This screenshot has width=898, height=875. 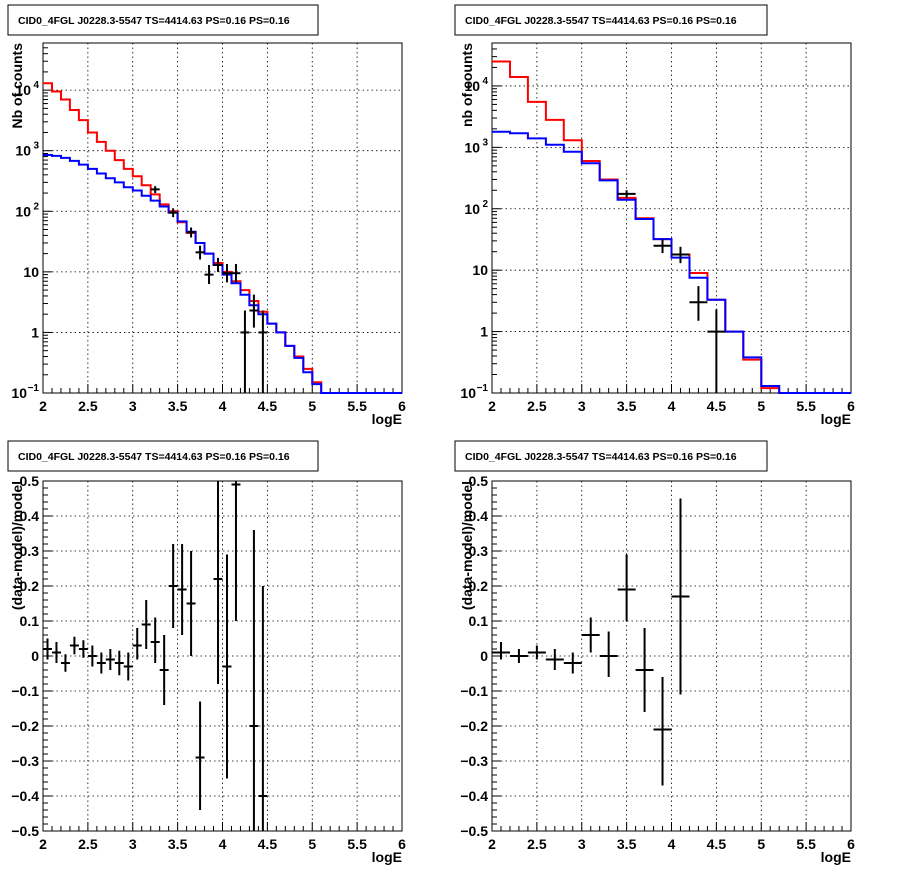 What do you see at coordinates (36, 85) in the screenshot?
I see `y-tick-exponent: 4` at bounding box center [36, 85].